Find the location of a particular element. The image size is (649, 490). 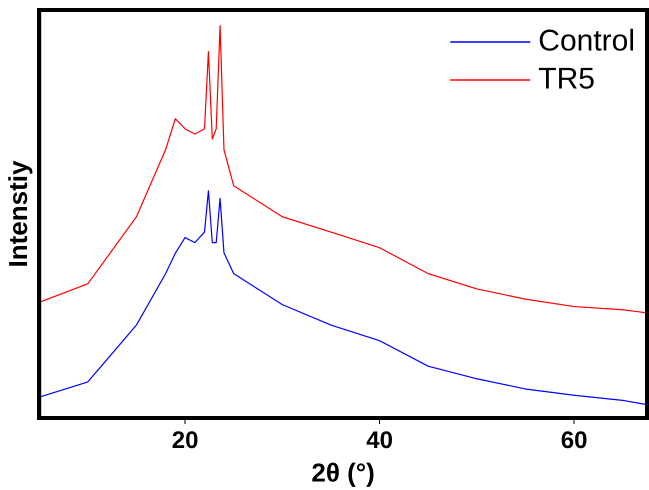

legend-label: Control is located at coordinates (587, 41).